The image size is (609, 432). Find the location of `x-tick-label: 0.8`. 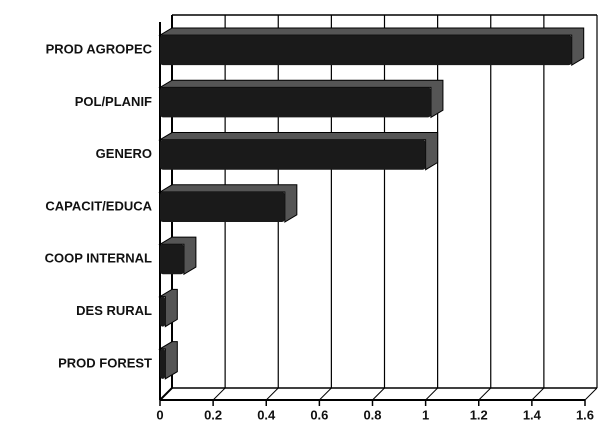

x-tick-label: 0.8 is located at coordinates (372, 414).